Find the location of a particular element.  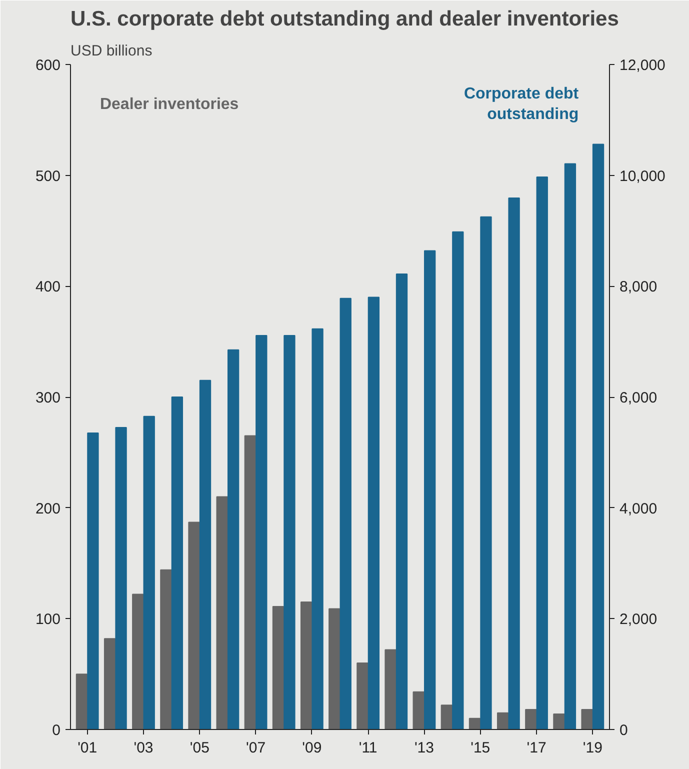

text: Dealer inventories is located at coordinates (169, 104).